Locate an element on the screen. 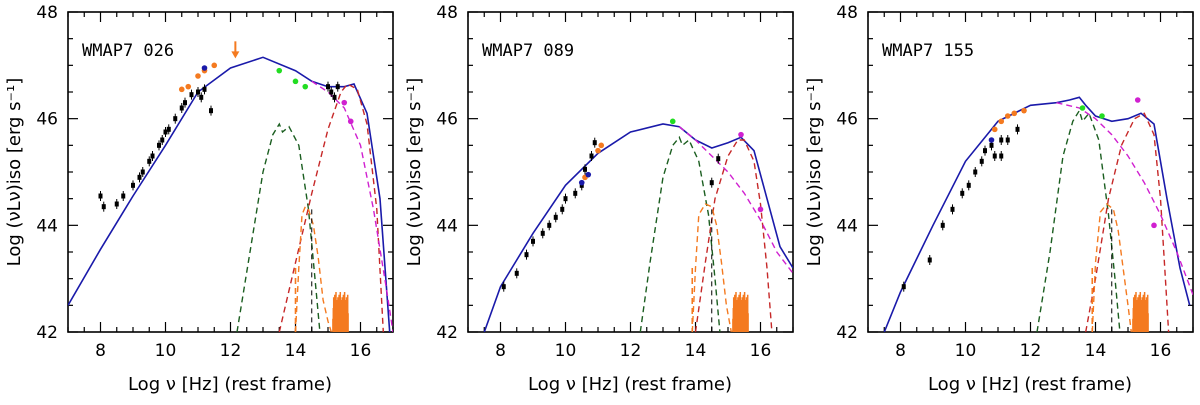  panel-title: WMAP7 155 is located at coordinates (928, 51).